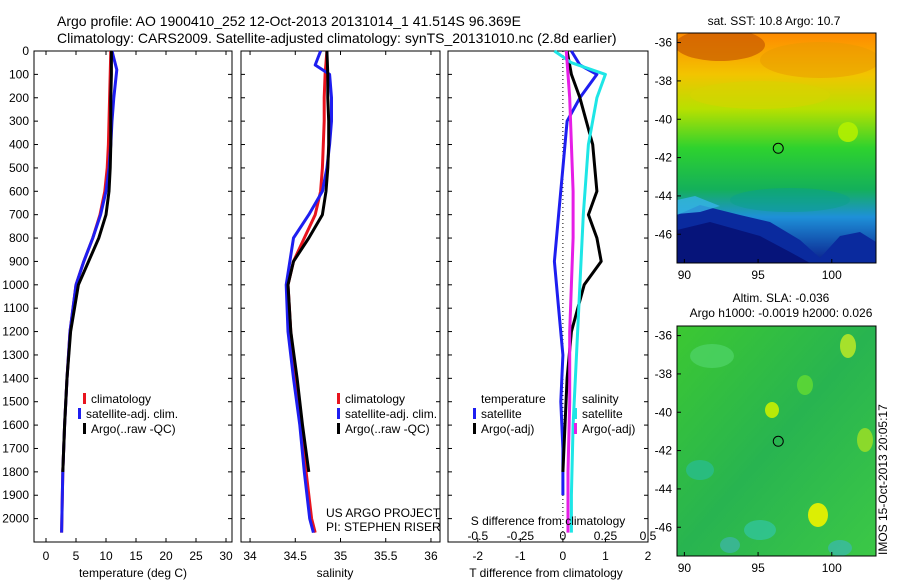 The image size is (900, 580). I want to click on s-tick-label: -0.5, so click(477, 536).